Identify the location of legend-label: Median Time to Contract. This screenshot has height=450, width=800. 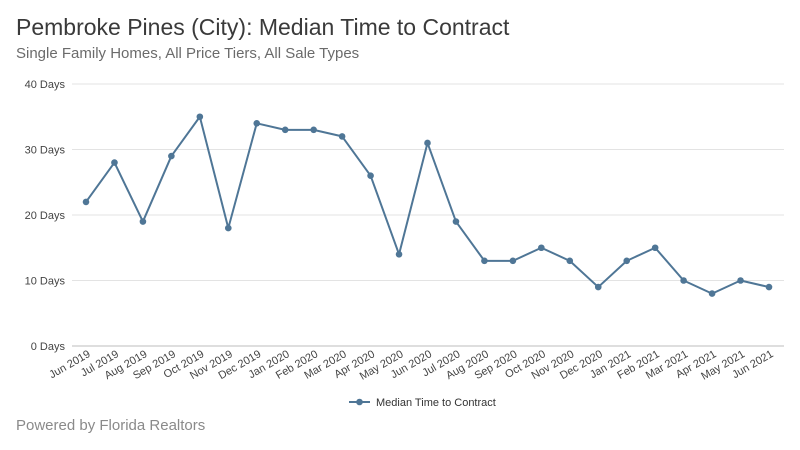
(436, 403).